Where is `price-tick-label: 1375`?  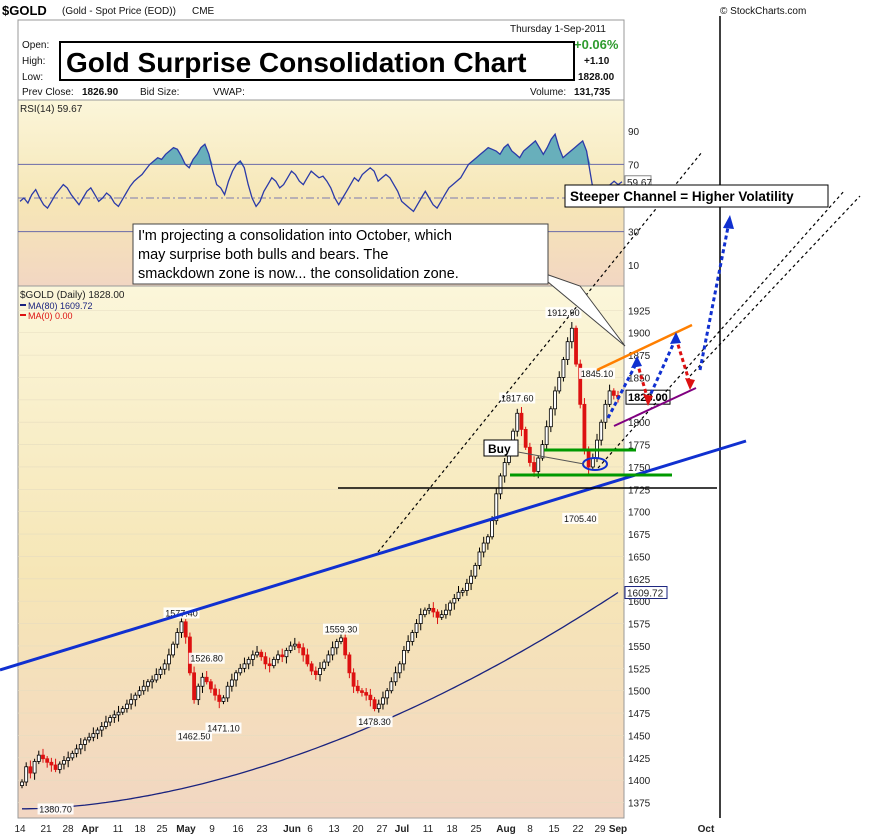 price-tick-label: 1375 is located at coordinates (639, 804).